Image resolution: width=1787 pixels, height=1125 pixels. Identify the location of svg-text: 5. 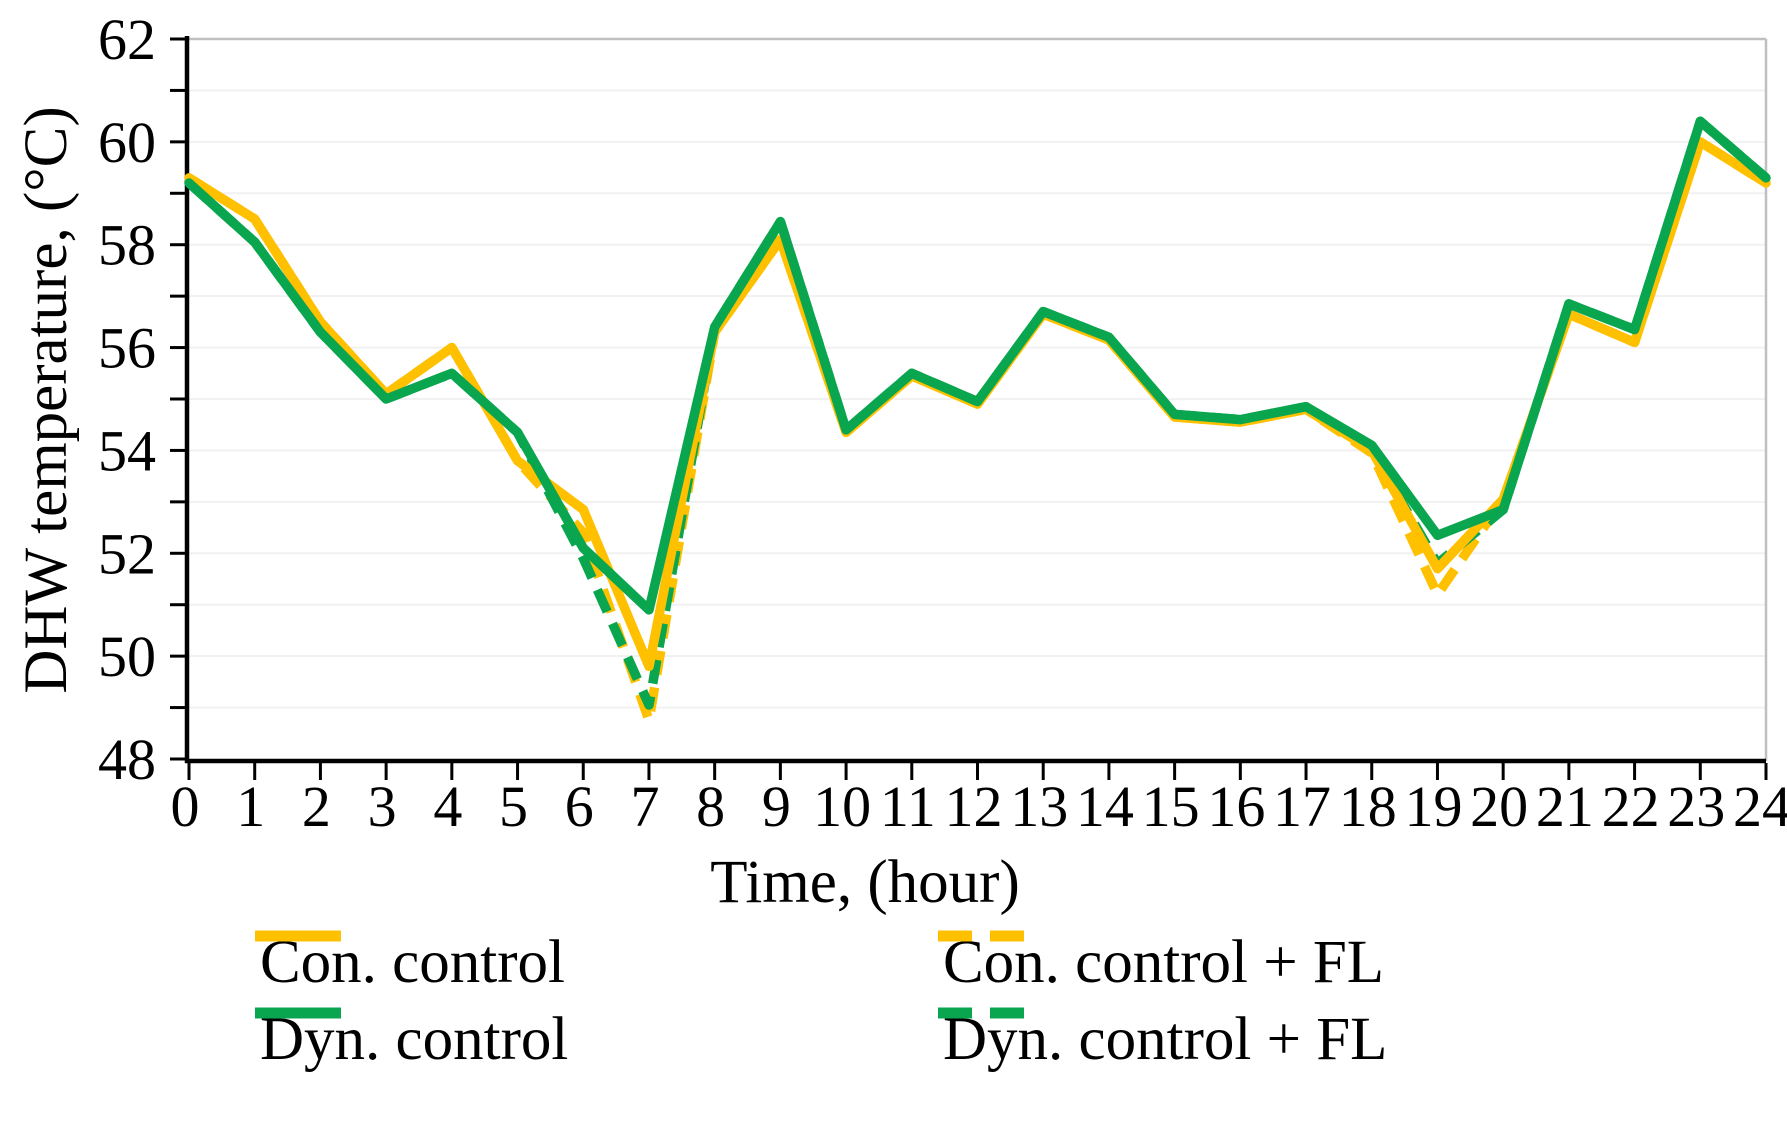
(513, 806).